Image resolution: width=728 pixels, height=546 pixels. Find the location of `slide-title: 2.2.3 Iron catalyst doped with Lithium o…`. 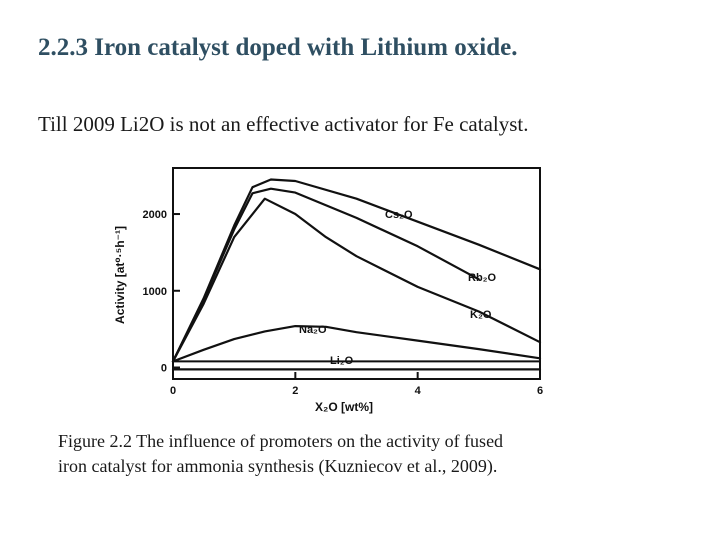

slide-title: 2.2.3 Iron catalyst doped with Lithium o… is located at coordinates (278, 47).